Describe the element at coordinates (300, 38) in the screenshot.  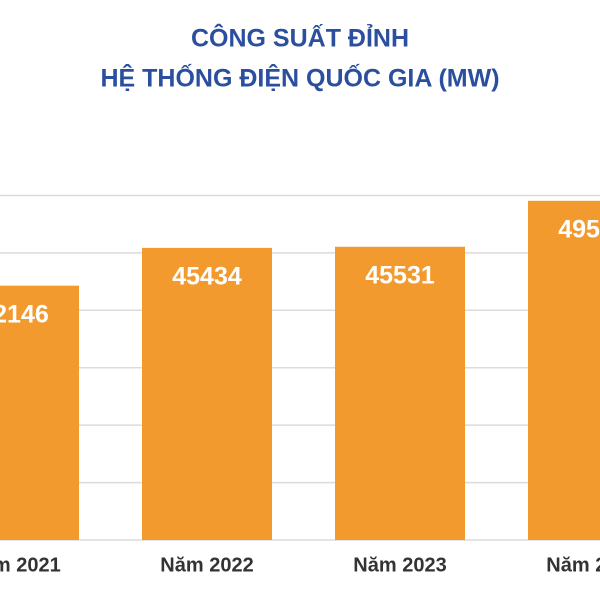
I see `chart-title: CÔNG SUẤT ĐỈNH` at that location.